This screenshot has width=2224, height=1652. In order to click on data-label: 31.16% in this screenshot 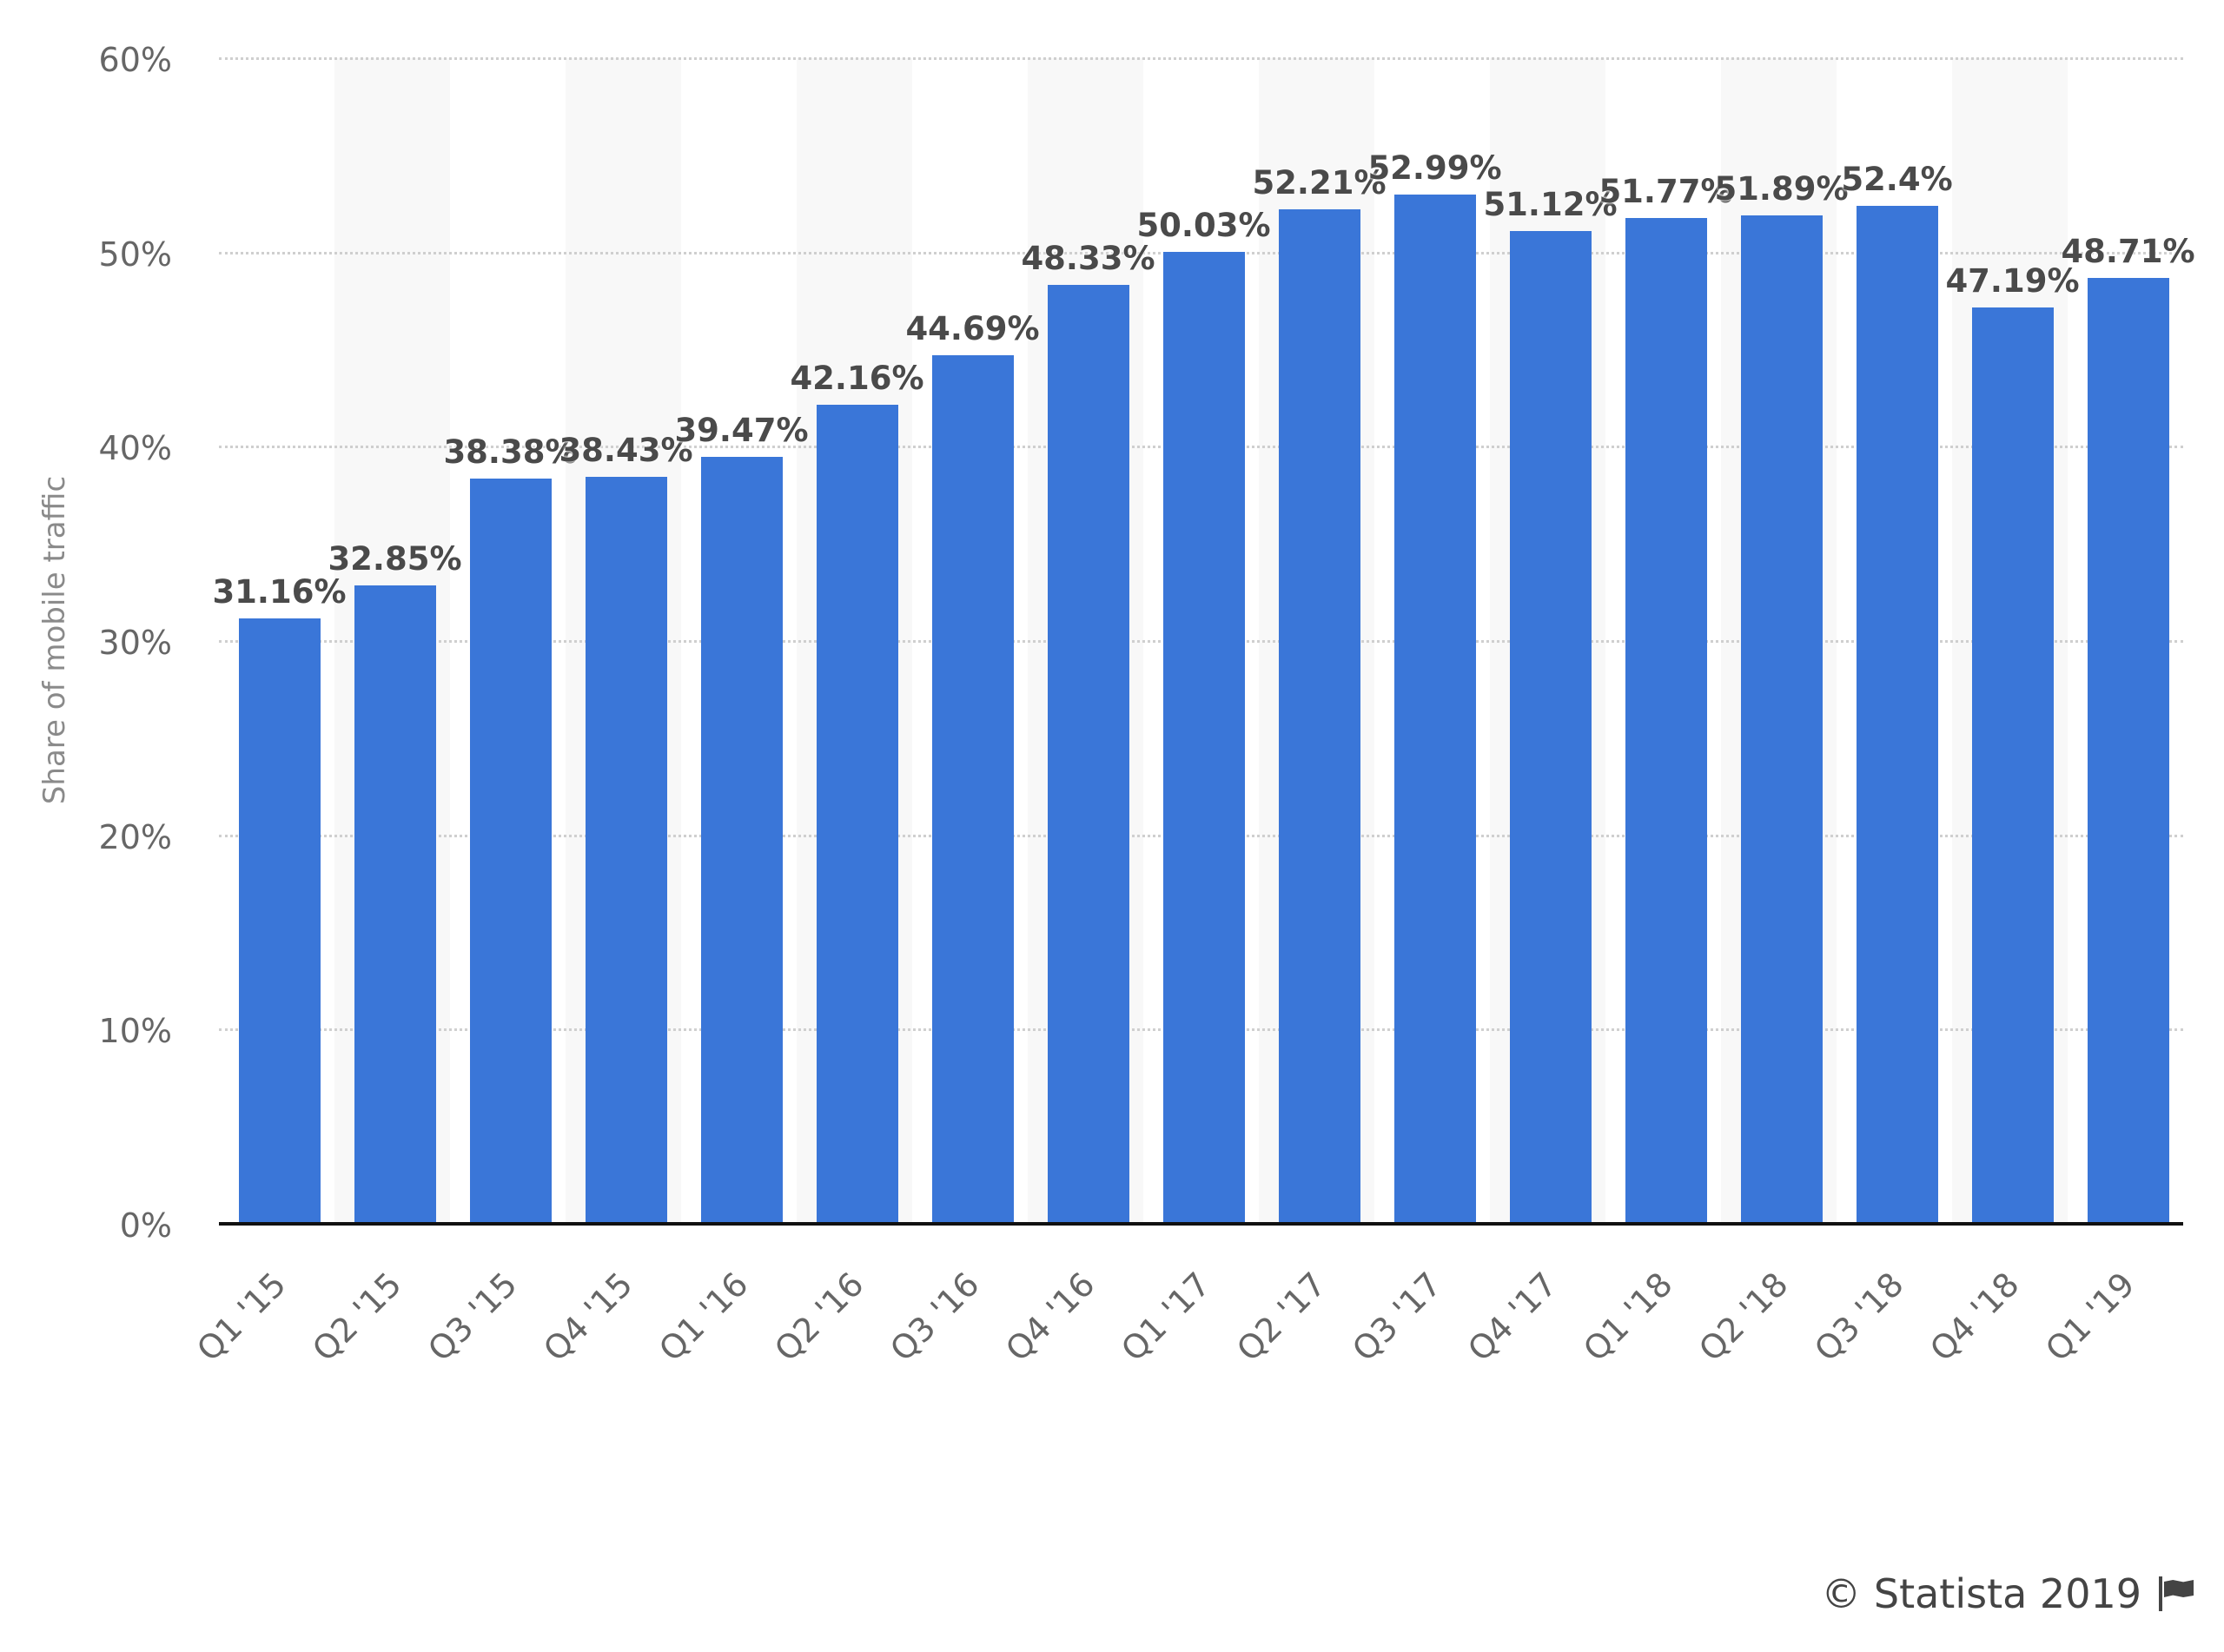, I will do `click(279, 592)`.